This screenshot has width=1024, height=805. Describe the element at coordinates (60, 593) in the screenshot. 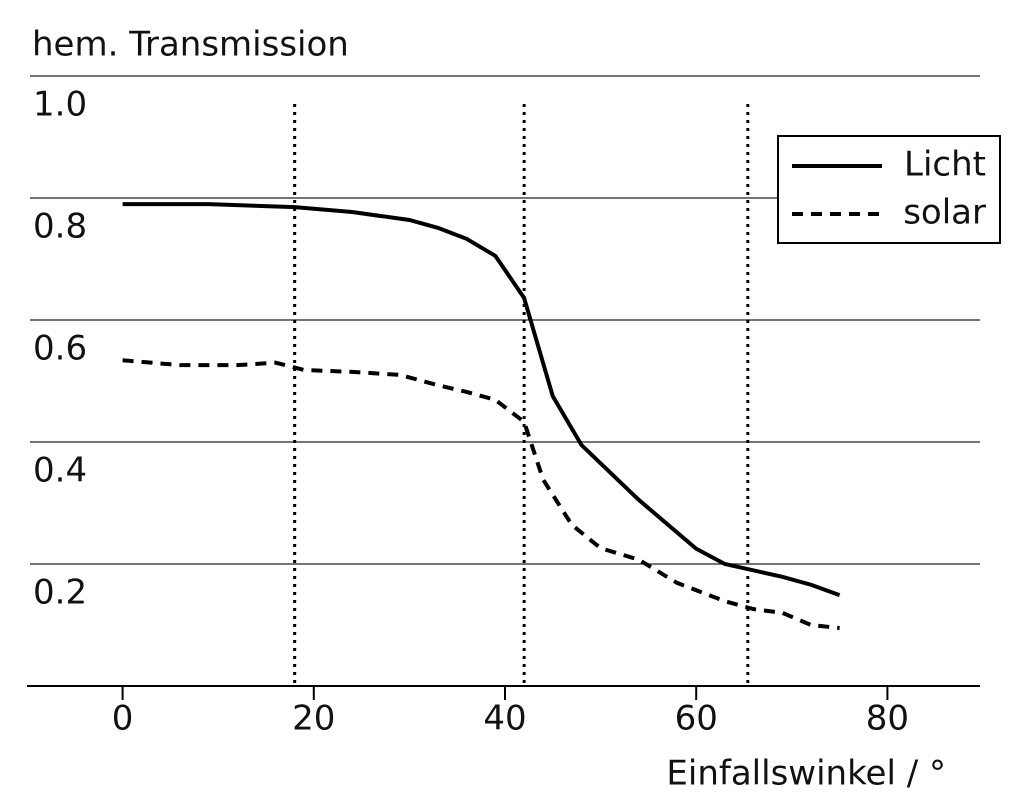

I see `y-tick-label: 0.2` at that location.